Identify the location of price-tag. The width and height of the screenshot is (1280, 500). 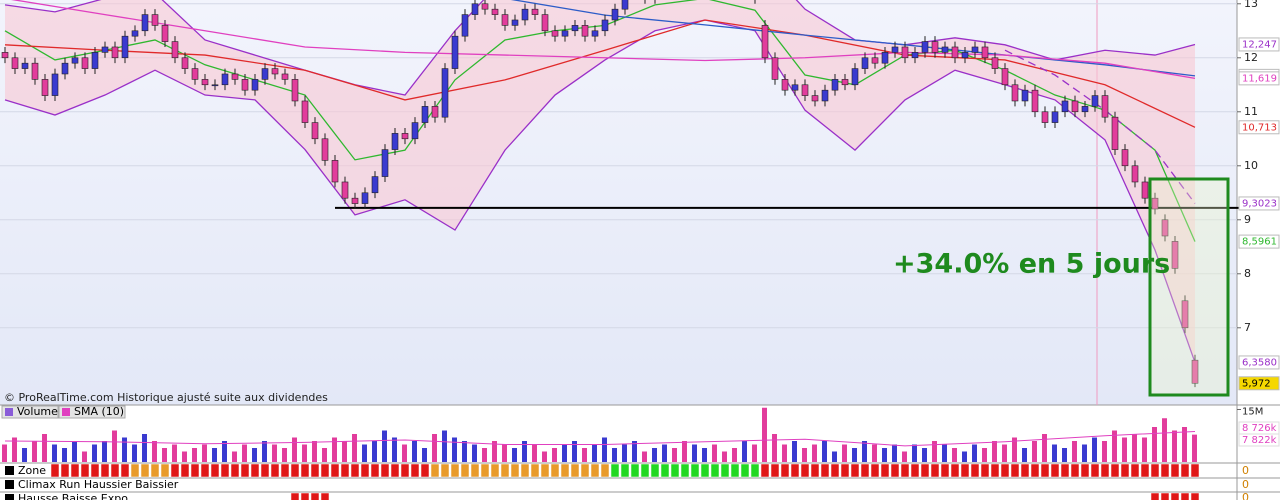
(1259, 78).